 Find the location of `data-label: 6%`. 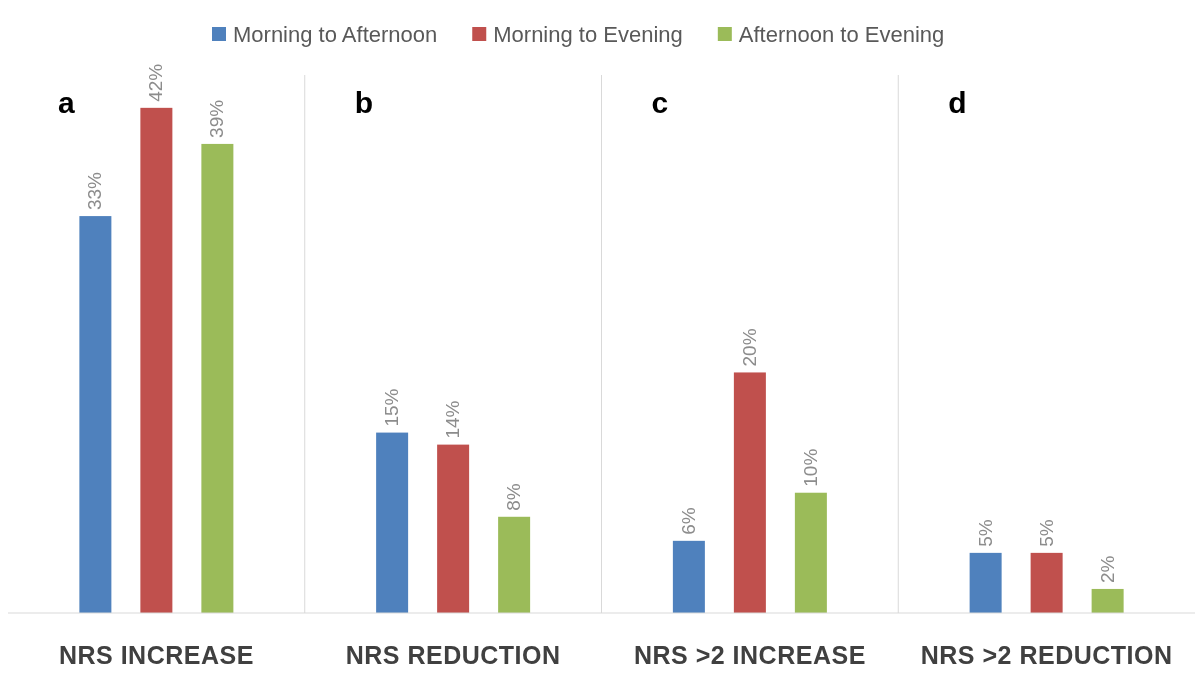

data-label: 6% is located at coordinates (688, 521).